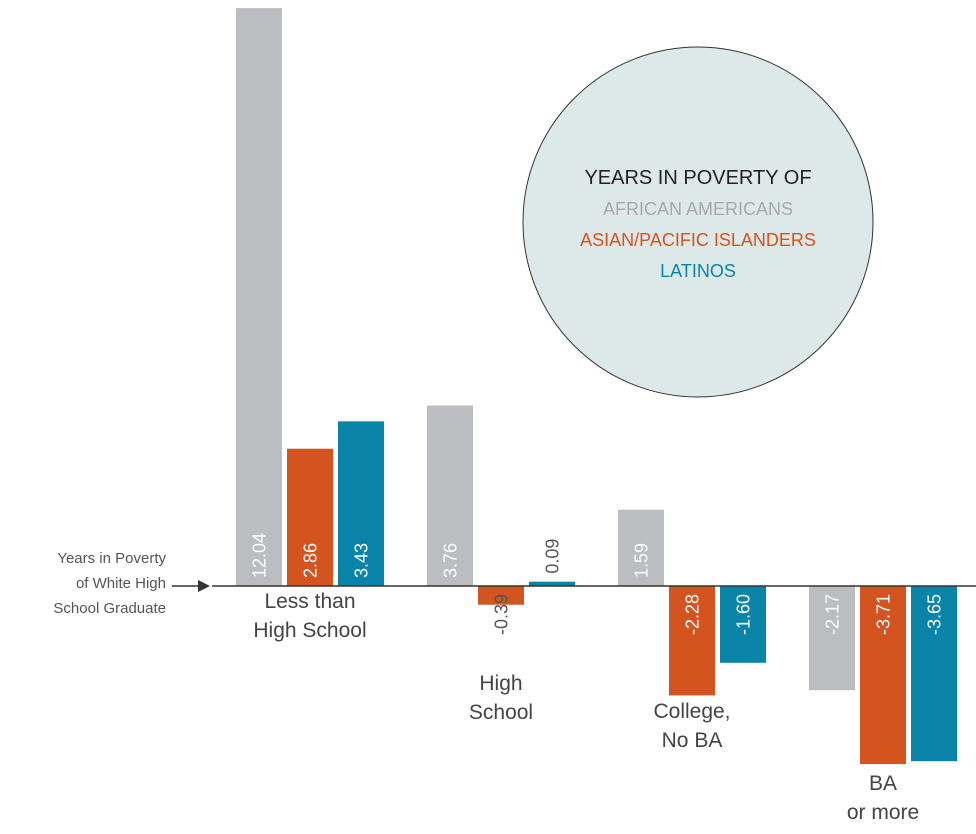 Image resolution: width=976 pixels, height=834 pixels. I want to click on bar-value-label-2-2: -0.39, so click(502, 614).